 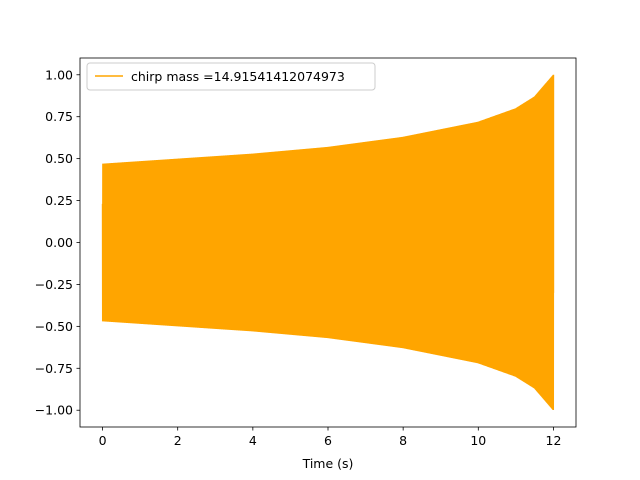 What do you see at coordinates (59, 200) in the screenshot?
I see `y-tick-label: 0.25` at bounding box center [59, 200].